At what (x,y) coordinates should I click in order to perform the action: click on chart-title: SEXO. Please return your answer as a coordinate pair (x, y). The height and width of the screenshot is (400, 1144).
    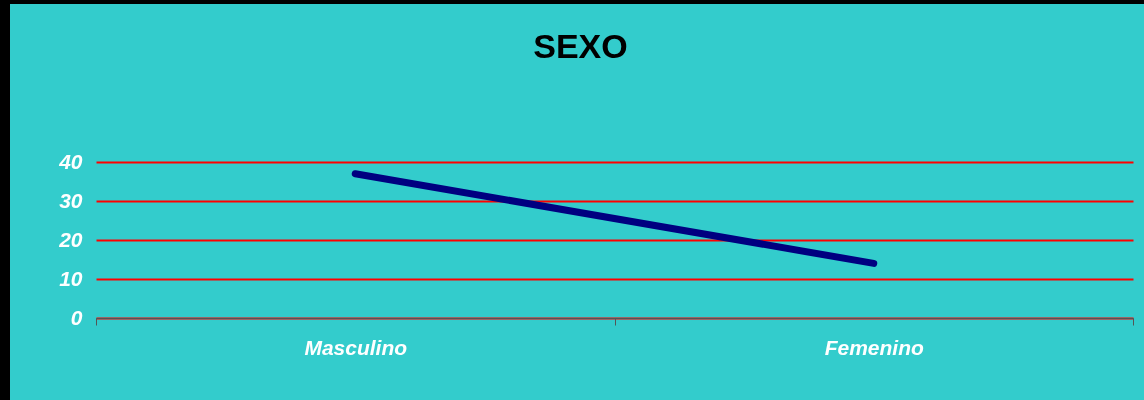
    Looking at the image, I should click on (580, 46).